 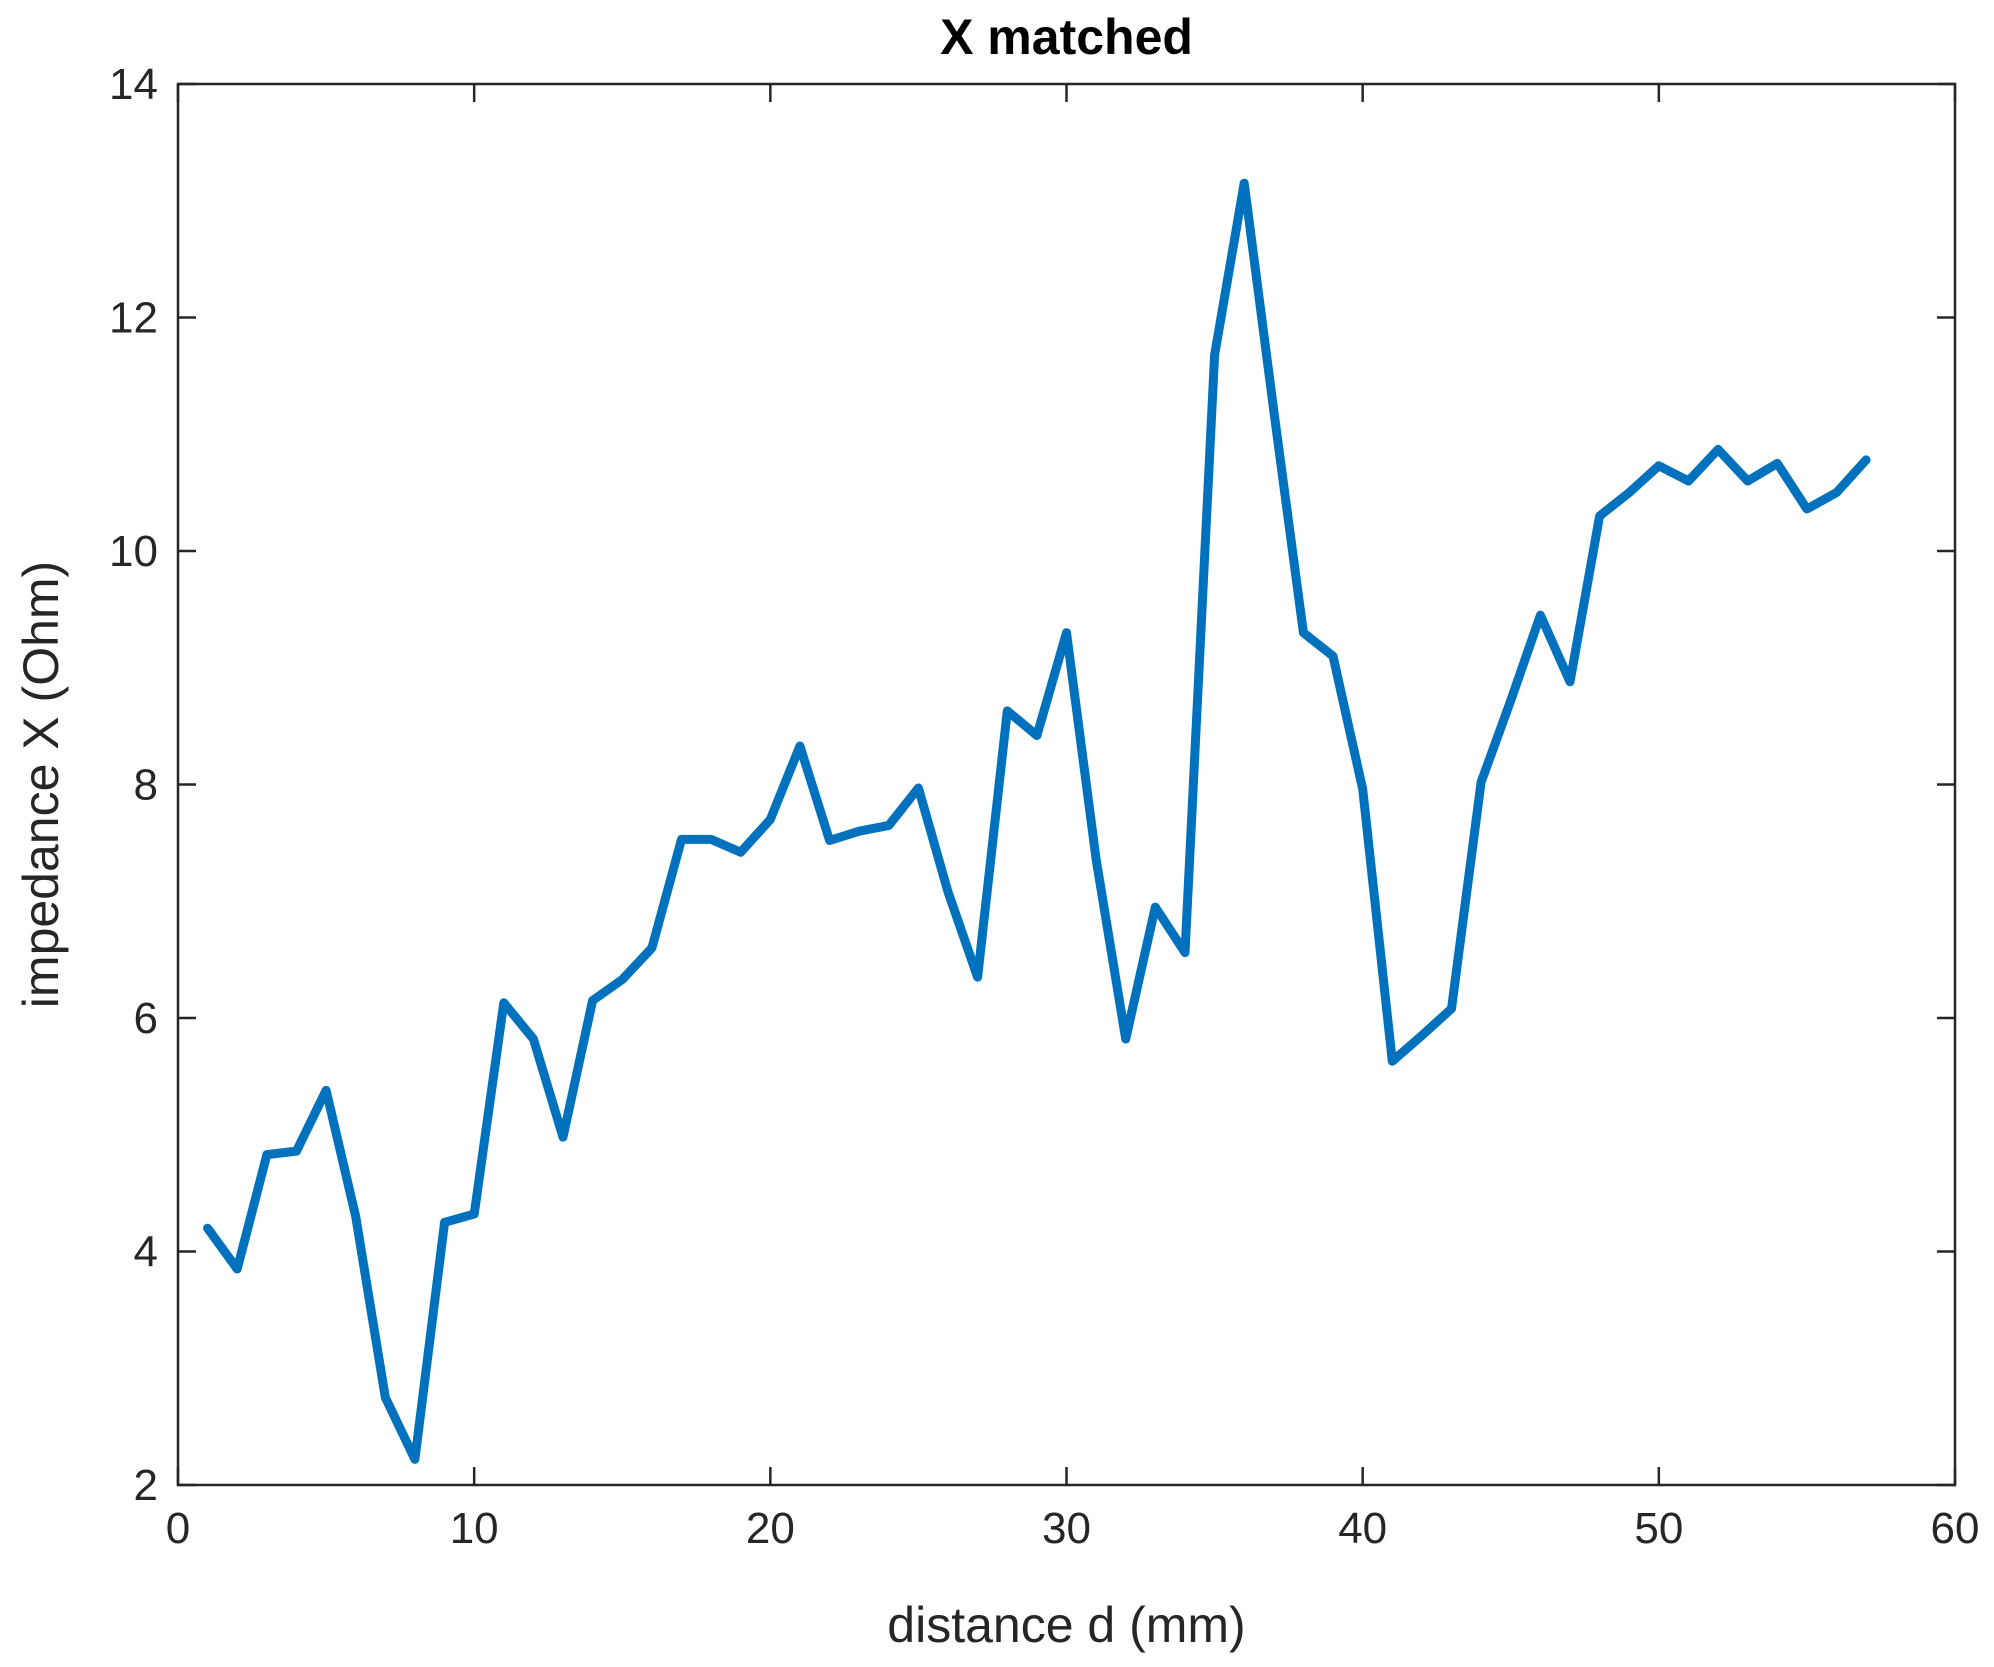 I want to click on x-axis-label: distance d (mm), so click(x=1066, y=1625).